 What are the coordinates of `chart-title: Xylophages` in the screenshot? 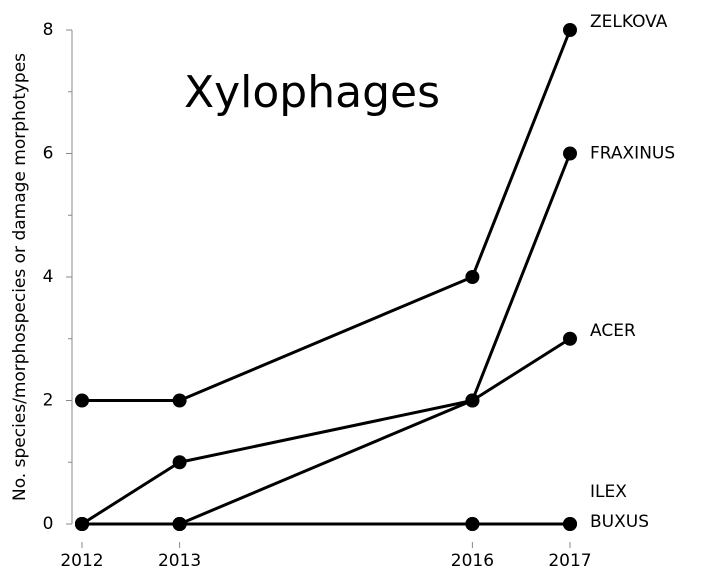 It's located at (312, 92).